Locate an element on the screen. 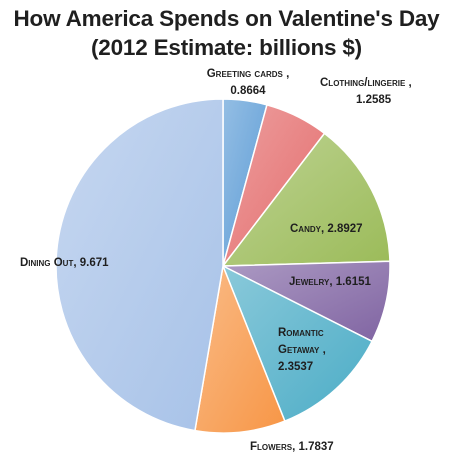 This screenshot has height=460, width=453. slice-label-jewelry: Jewelry, 1.6151 is located at coordinates (330, 282).